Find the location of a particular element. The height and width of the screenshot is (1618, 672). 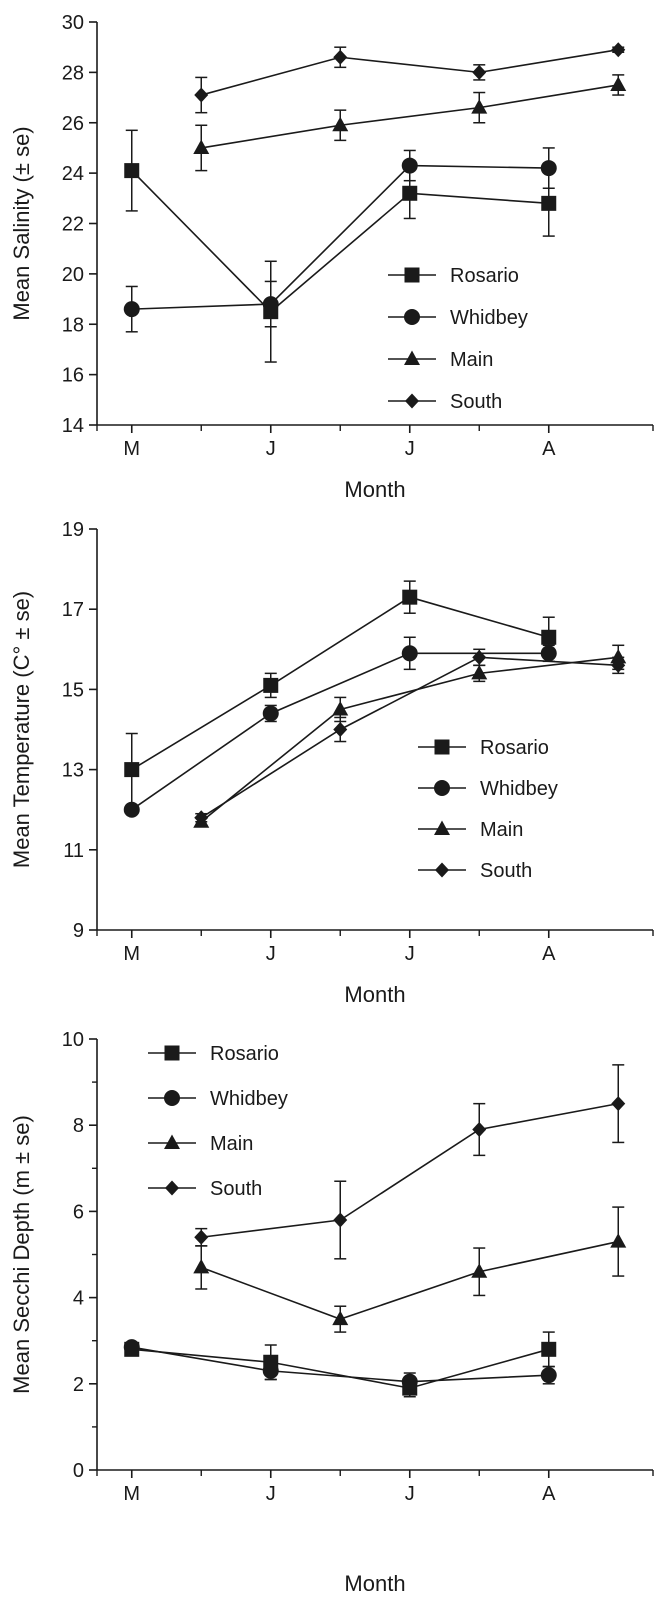

y-tick-label: 16 is located at coordinates (73, 376).